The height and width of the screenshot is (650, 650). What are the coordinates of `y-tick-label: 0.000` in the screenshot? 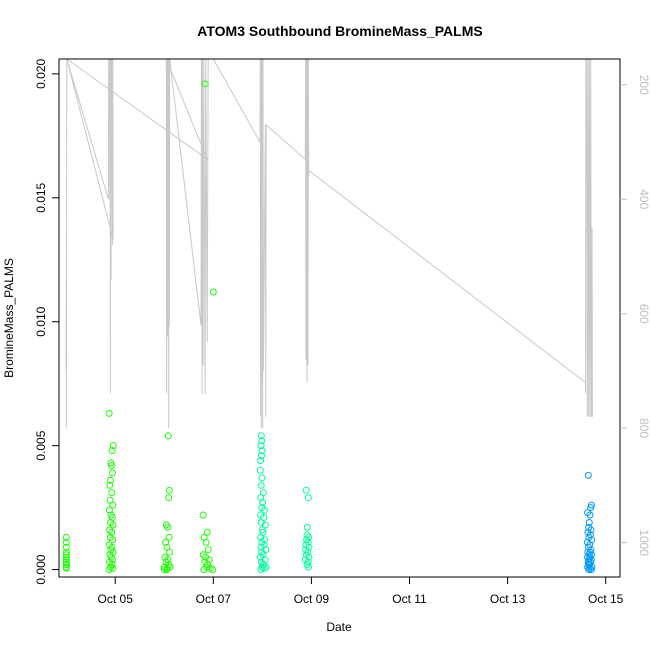 It's located at (41, 569).